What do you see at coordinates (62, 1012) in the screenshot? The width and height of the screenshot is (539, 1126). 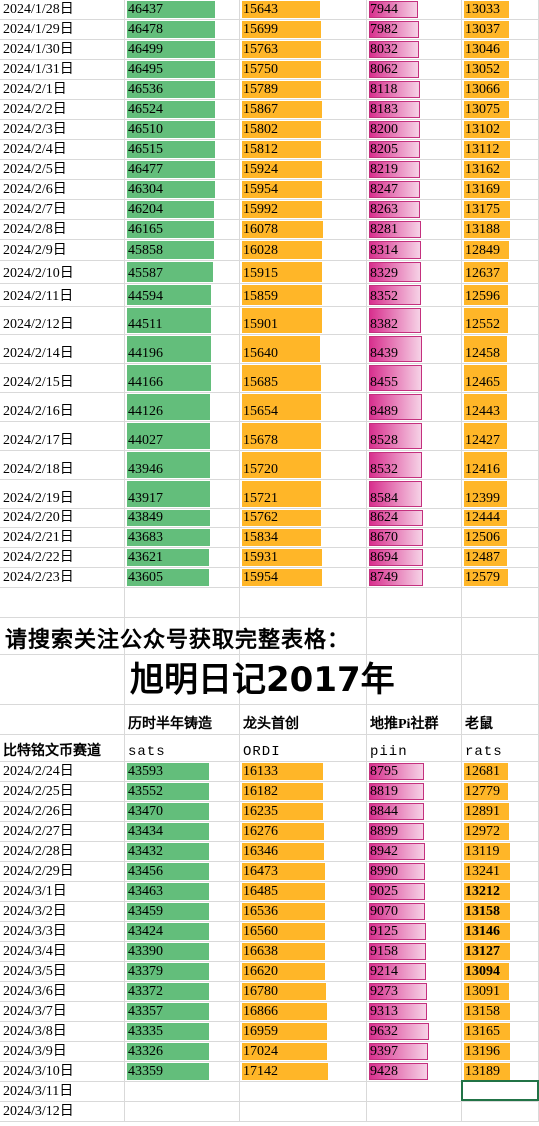 I see `cell: 2024/3/7日` at bounding box center [62, 1012].